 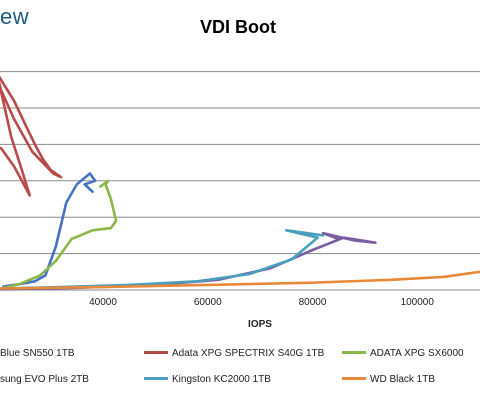 I want to click on legend-label-4: Kingston KC2000 1TB, so click(x=221, y=379).